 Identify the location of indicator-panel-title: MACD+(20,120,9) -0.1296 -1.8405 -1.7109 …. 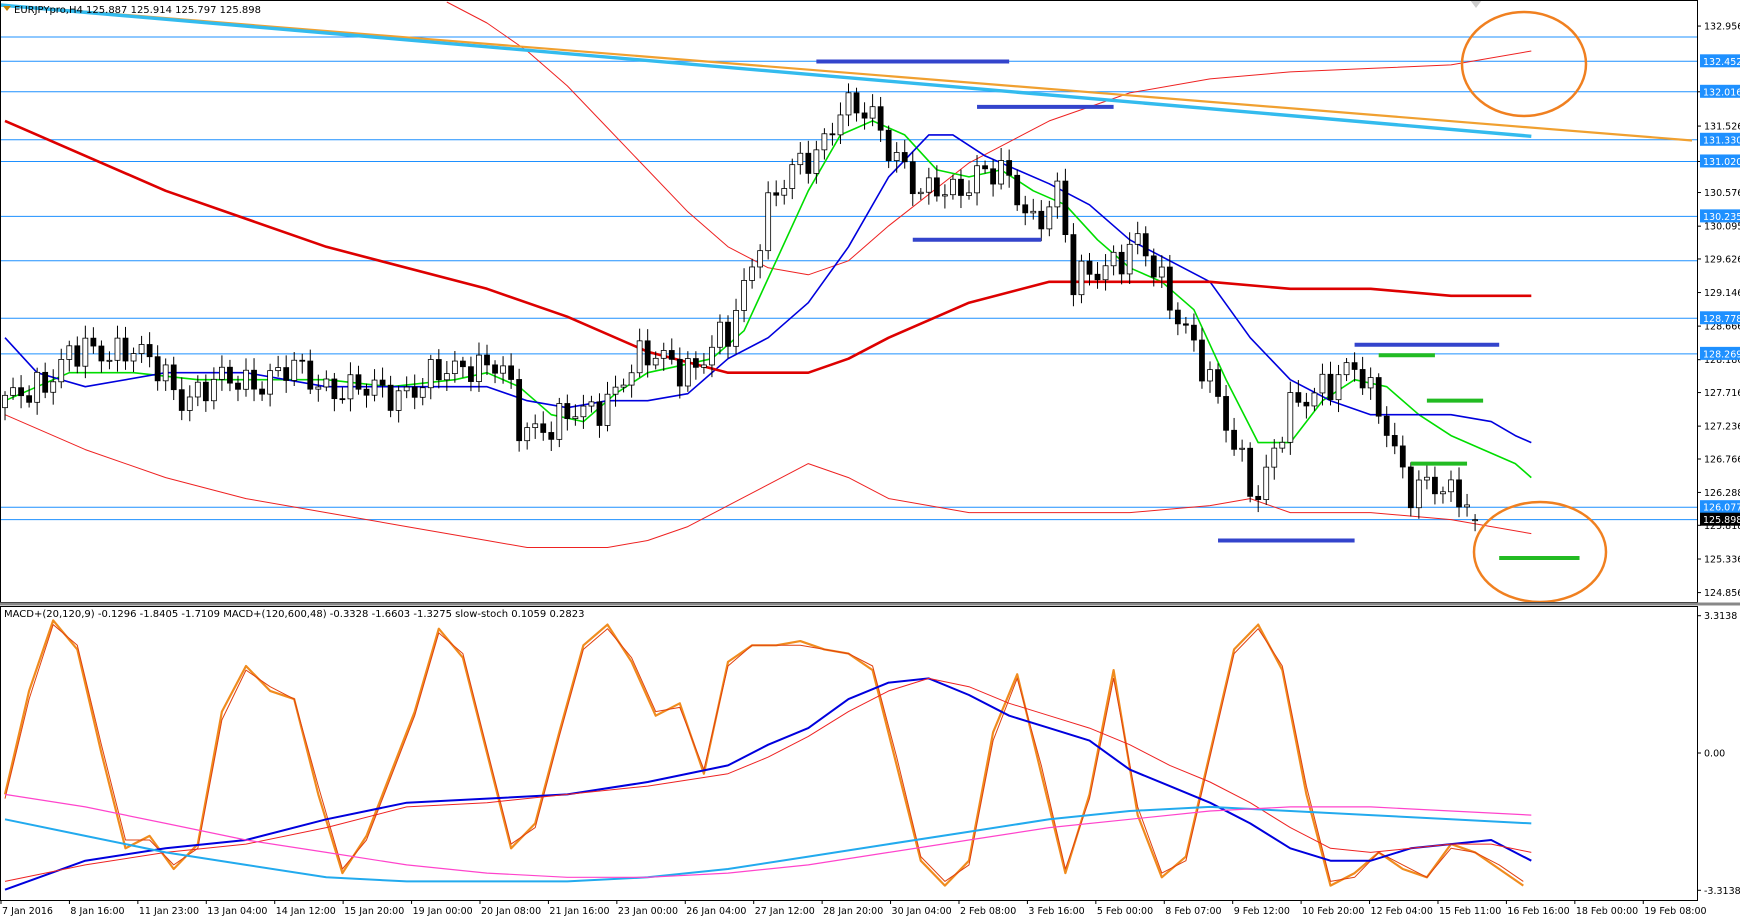
(294, 614).